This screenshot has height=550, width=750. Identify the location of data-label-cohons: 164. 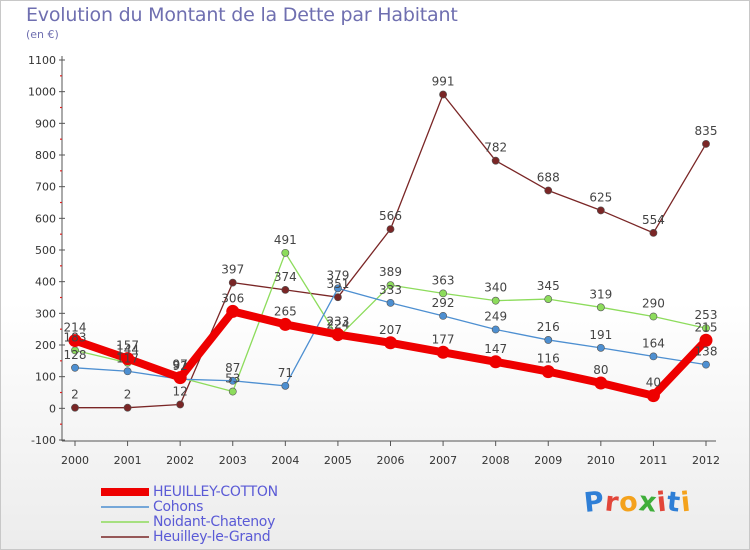
(653, 343).